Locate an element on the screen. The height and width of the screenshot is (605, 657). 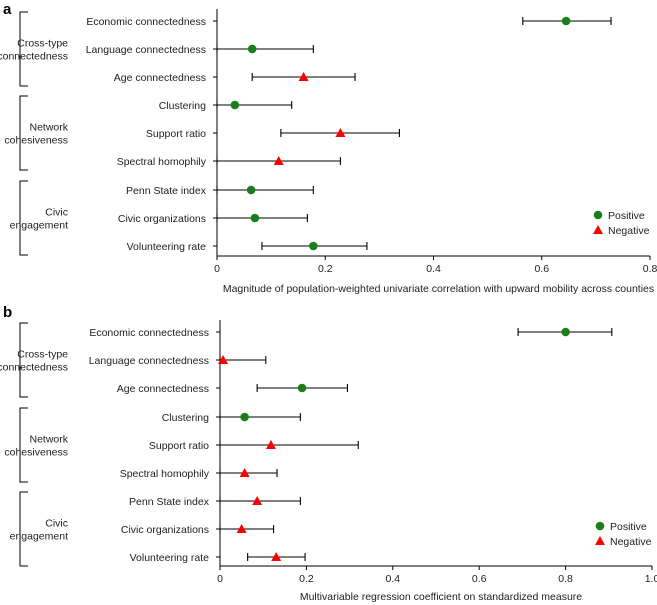
x-tick-label: 1.0 is located at coordinates (651, 579).